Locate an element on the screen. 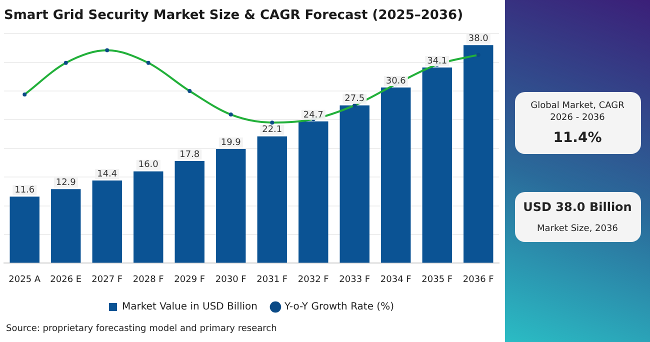 The height and width of the screenshot is (342, 650). x-tick-label: 2035 F is located at coordinates (437, 279).